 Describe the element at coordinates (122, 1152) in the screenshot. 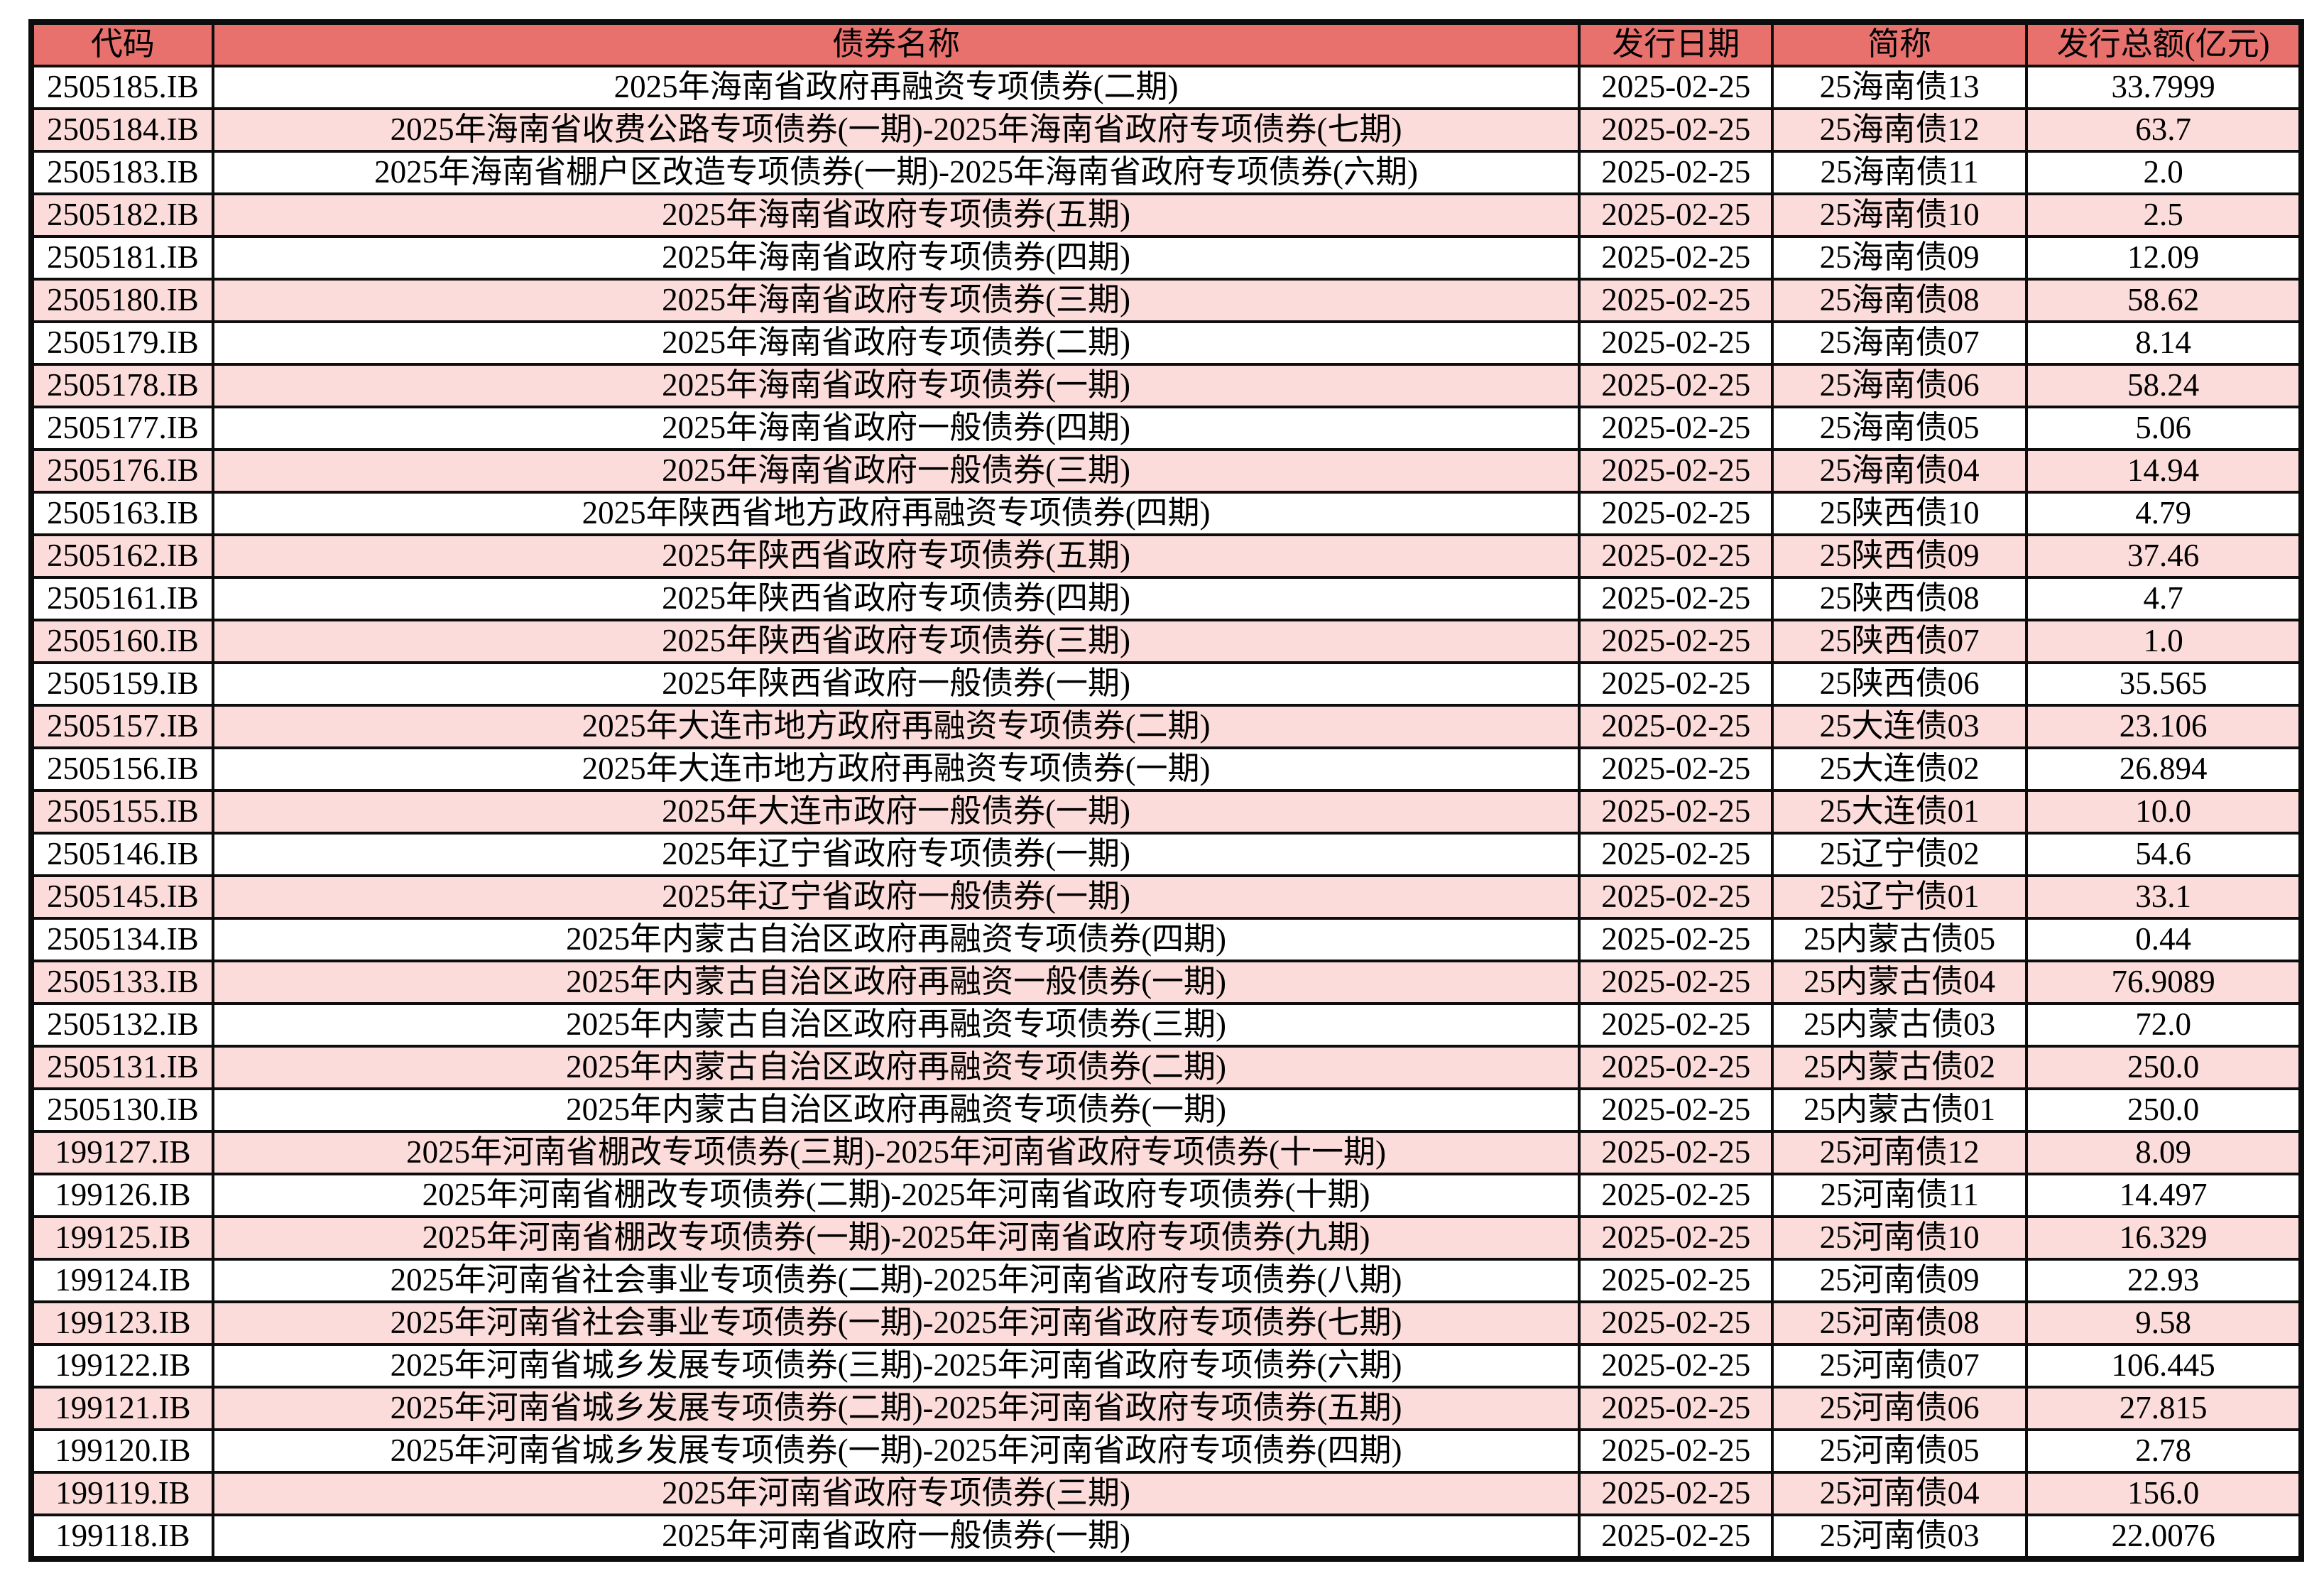

I see `cell-code: 199127.IB` at that location.